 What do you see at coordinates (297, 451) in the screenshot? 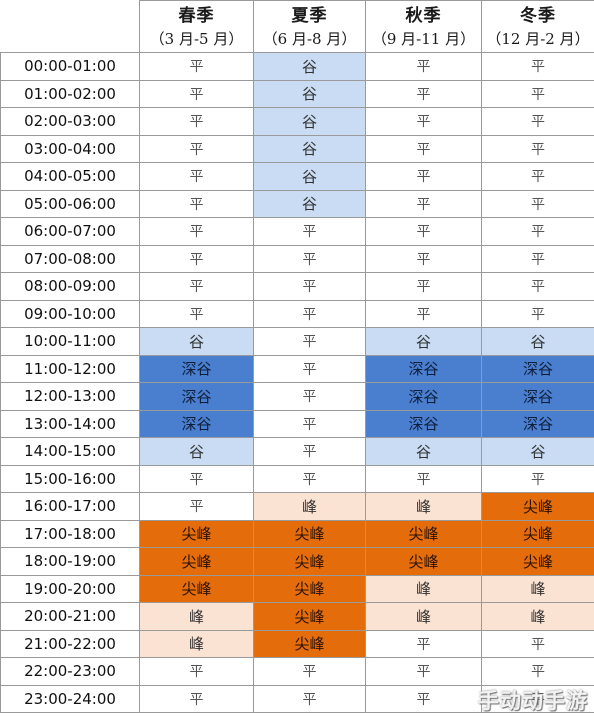
I see `table-row: 14:00-15:00 谷平谷谷` at bounding box center [297, 451].